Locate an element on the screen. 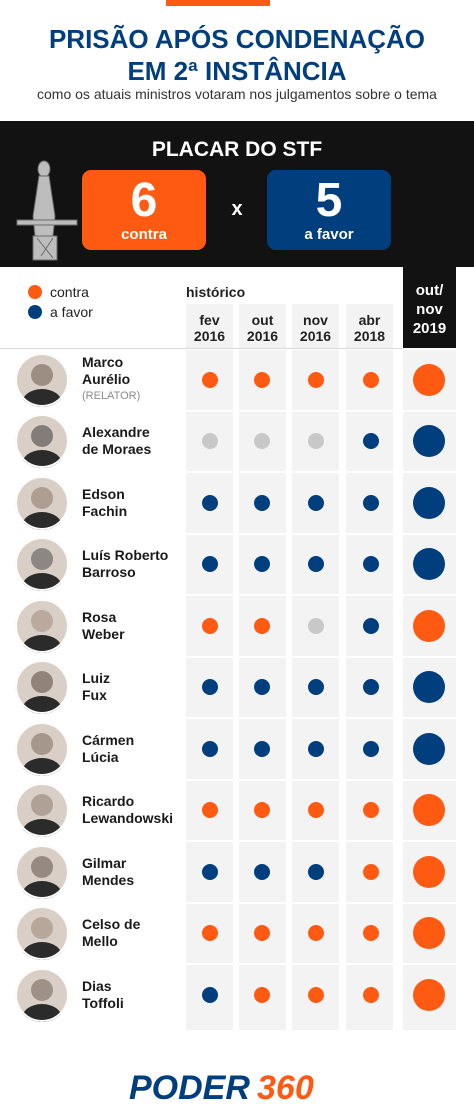 Image resolution: width=474 pixels, height=1116 pixels. contra-count: 6 is located at coordinates (144, 200).